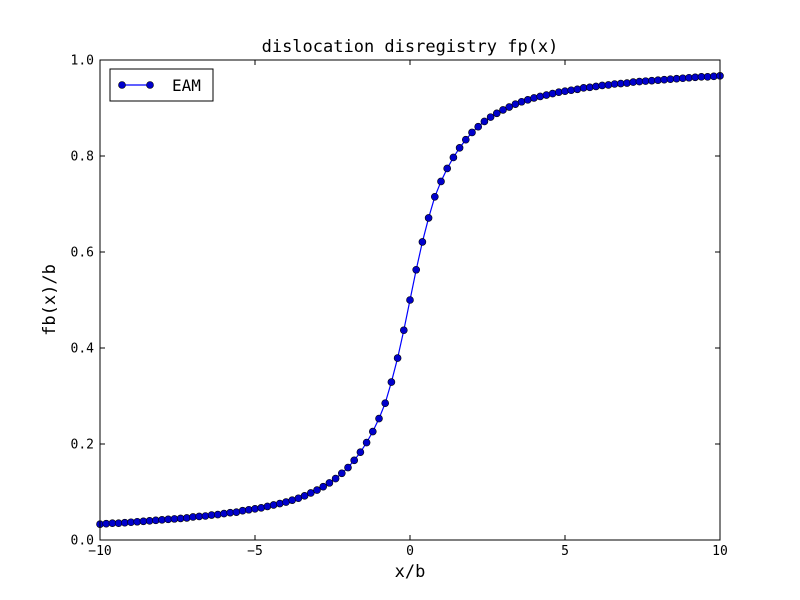 The height and width of the screenshot is (600, 800). What do you see at coordinates (82, 541) in the screenshot?
I see `y-tick-label: 0.0` at bounding box center [82, 541].